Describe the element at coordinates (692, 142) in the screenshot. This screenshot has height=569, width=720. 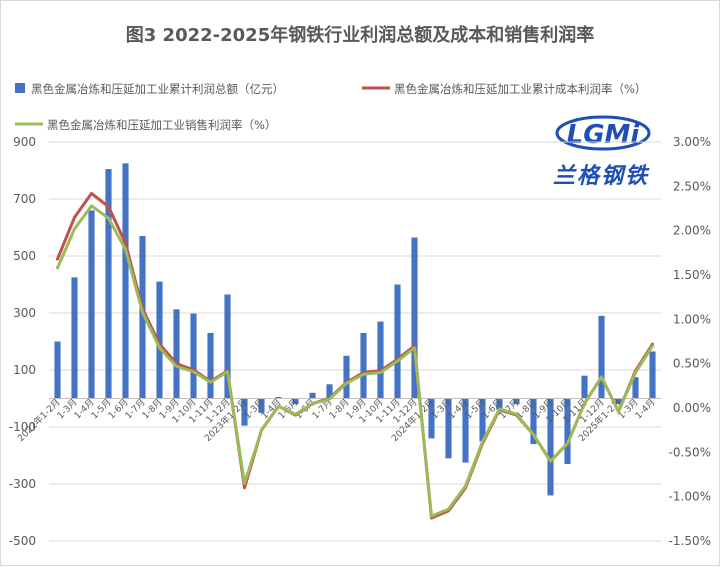
I see `right-tick-label: 3.00%` at that location.